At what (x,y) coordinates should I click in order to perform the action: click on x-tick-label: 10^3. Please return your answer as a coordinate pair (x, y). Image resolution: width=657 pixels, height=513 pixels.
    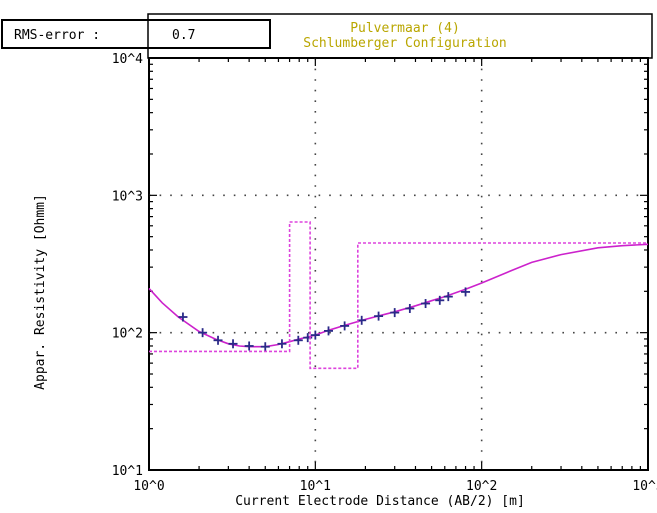
    Looking at the image, I should click on (644, 486).